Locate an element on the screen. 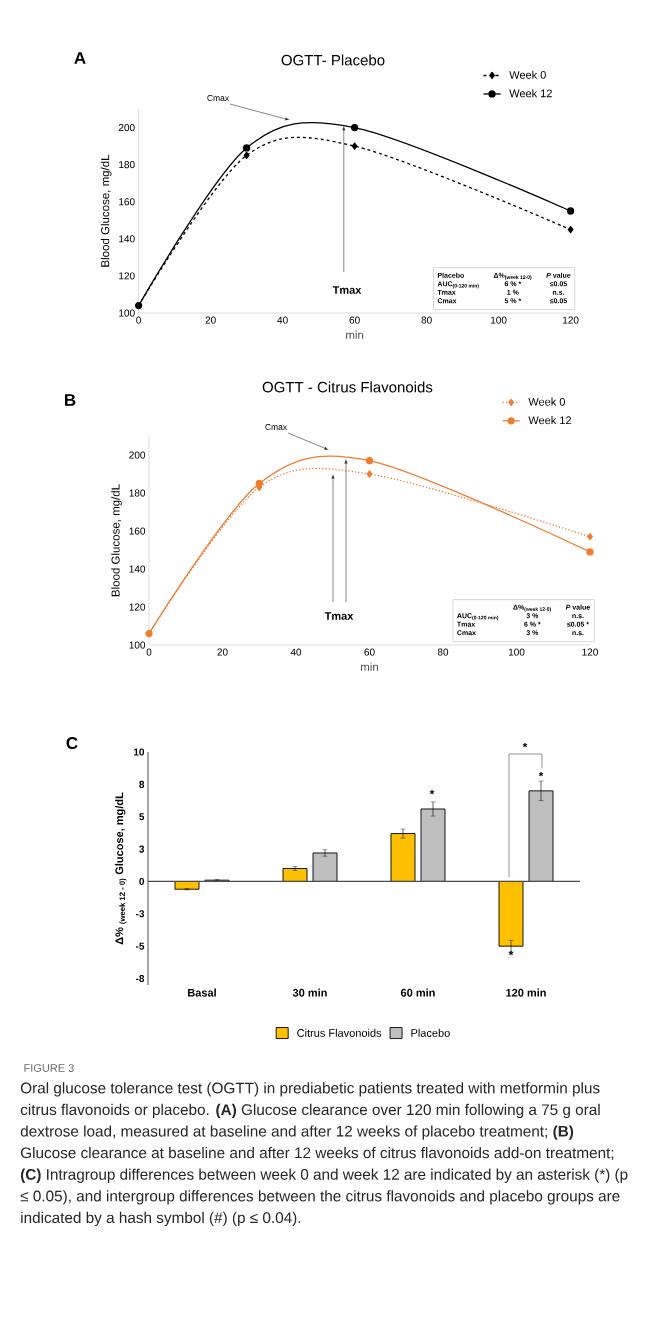  annotation: Cmax is located at coordinates (218, 98).